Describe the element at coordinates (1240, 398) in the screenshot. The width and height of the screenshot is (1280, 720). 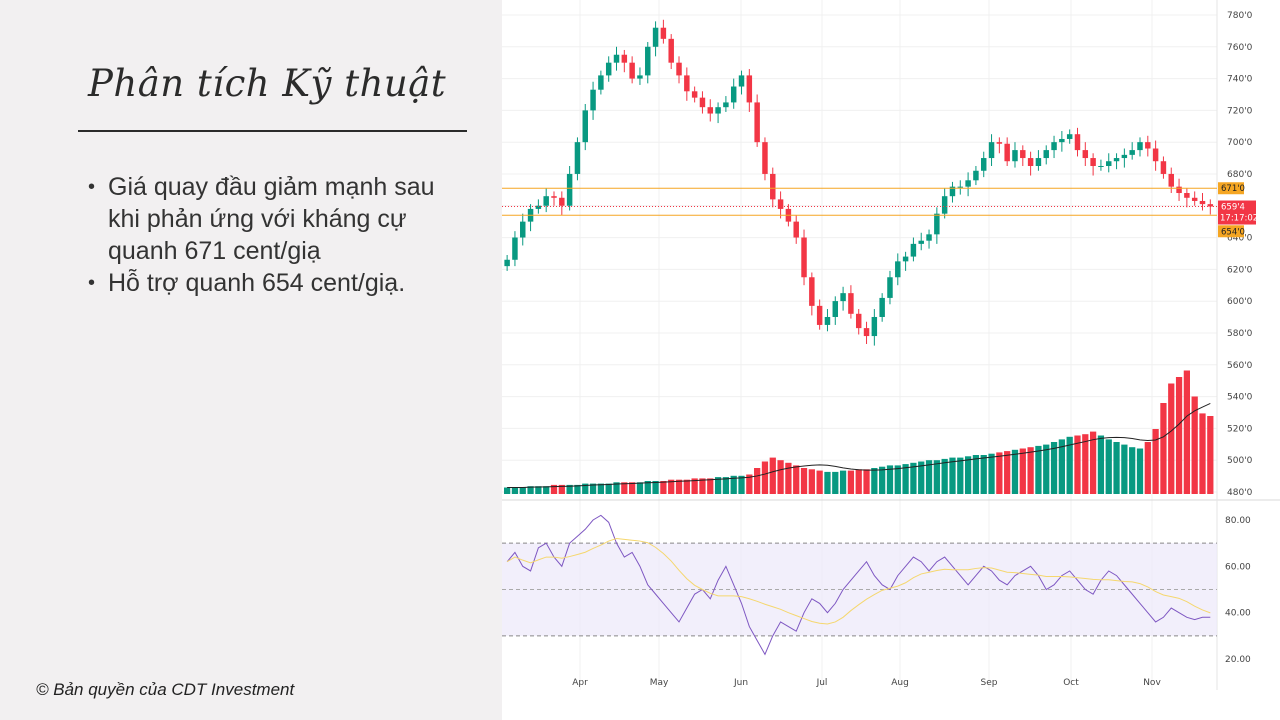
I see `price-axis-label: 540'0` at that location.